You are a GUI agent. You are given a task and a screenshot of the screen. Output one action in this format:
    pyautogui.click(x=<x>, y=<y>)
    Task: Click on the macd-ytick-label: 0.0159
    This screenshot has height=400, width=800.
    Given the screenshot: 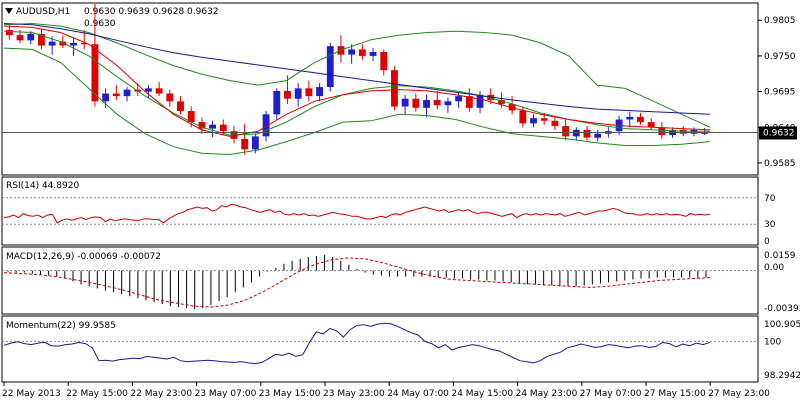 What is the action you would take?
    pyautogui.click(x=780, y=256)
    